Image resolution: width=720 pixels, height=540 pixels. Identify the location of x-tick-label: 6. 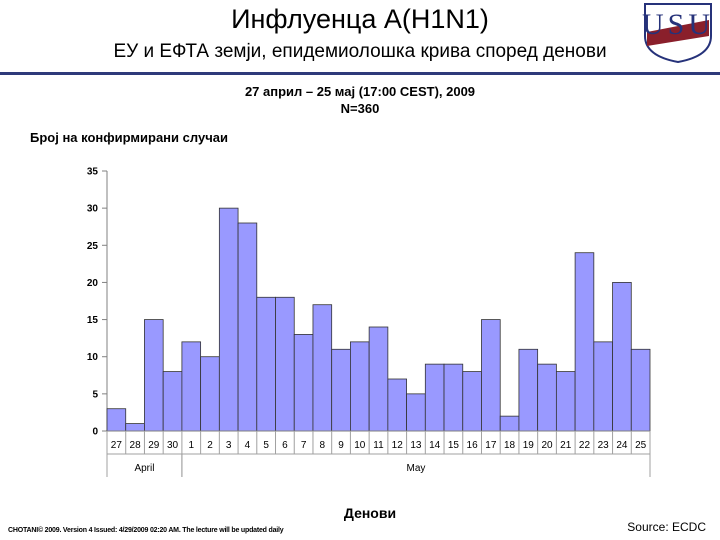
(285, 445).